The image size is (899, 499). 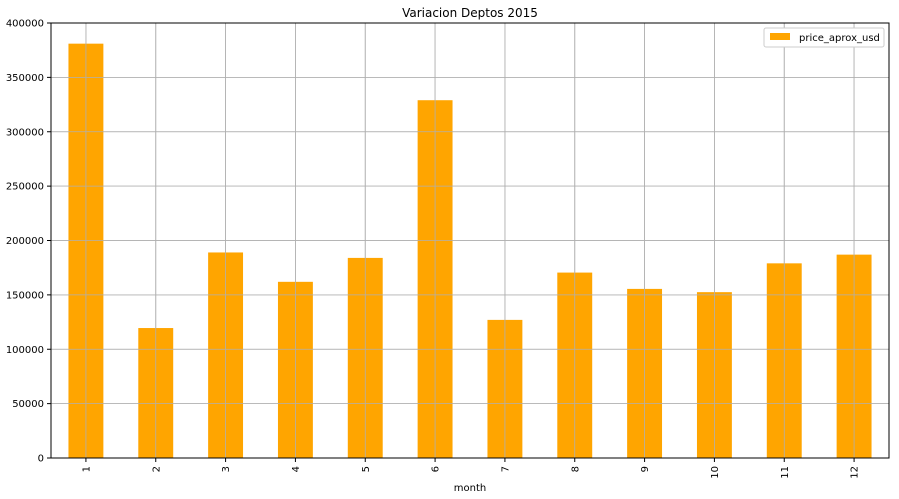 I want to click on x-tick-label: 3, so click(x=226, y=469).